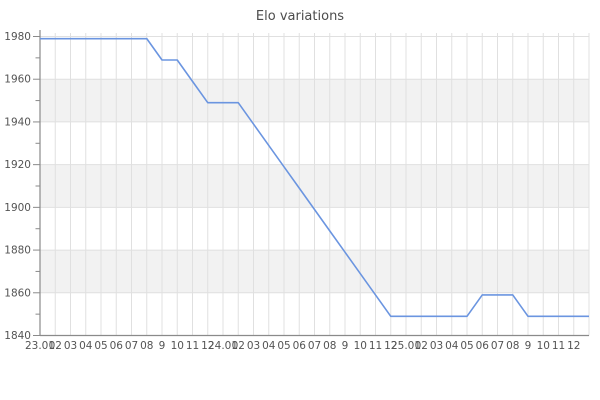 This screenshot has width=600, height=400. I want to click on y-tick-label: 1900, so click(17, 208).